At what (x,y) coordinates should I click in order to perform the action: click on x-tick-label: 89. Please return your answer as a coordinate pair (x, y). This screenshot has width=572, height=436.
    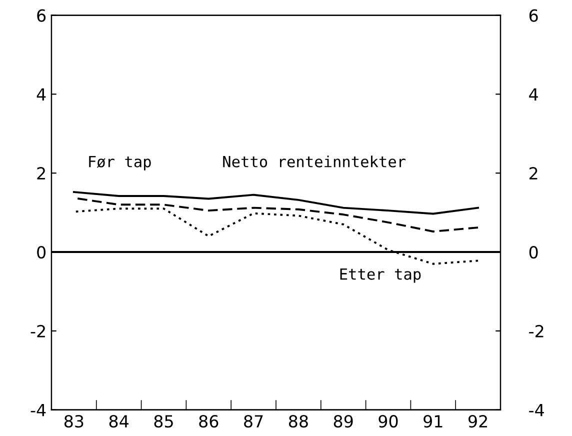
    Looking at the image, I should click on (343, 421).